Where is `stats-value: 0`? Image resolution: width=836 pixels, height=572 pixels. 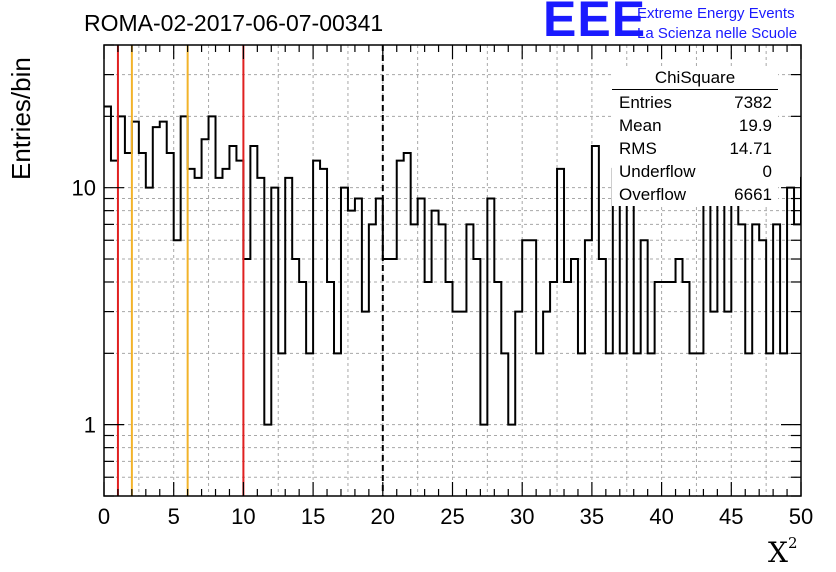
stats-value: 0 is located at coordinates (767, 171).